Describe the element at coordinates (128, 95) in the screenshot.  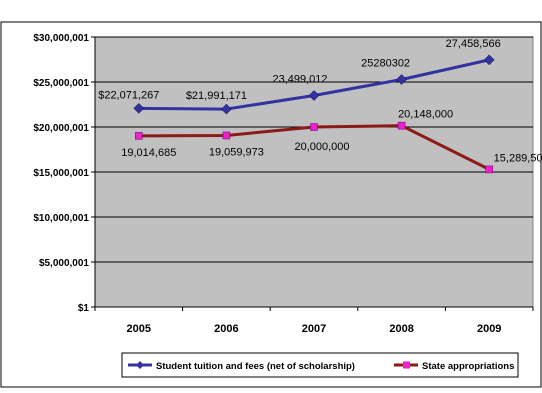
I see `data-label: $22,071,267` at that location.